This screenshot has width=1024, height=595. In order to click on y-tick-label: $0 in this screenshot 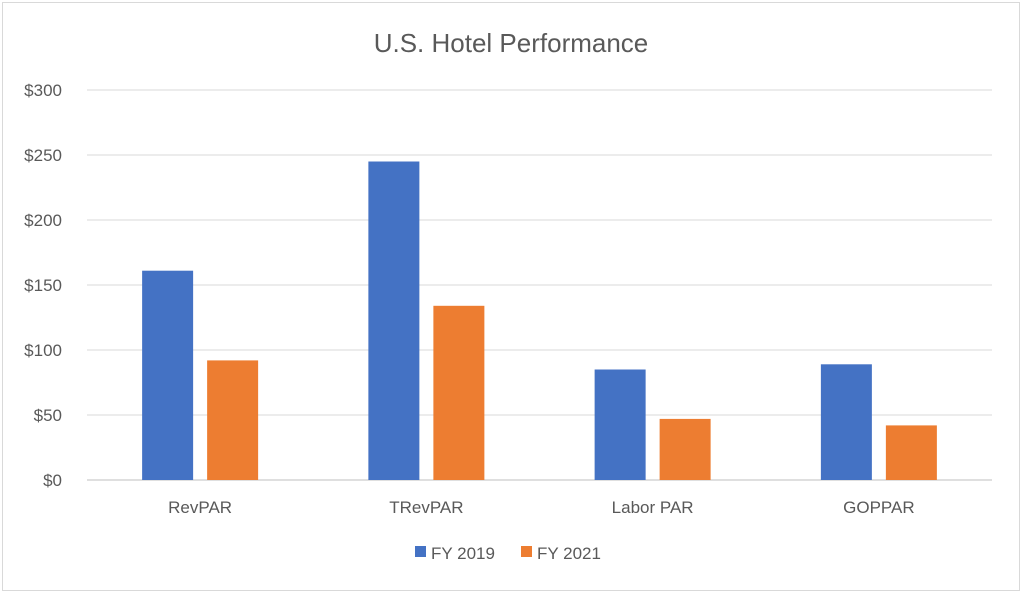, I will do `click(52, 480)`.